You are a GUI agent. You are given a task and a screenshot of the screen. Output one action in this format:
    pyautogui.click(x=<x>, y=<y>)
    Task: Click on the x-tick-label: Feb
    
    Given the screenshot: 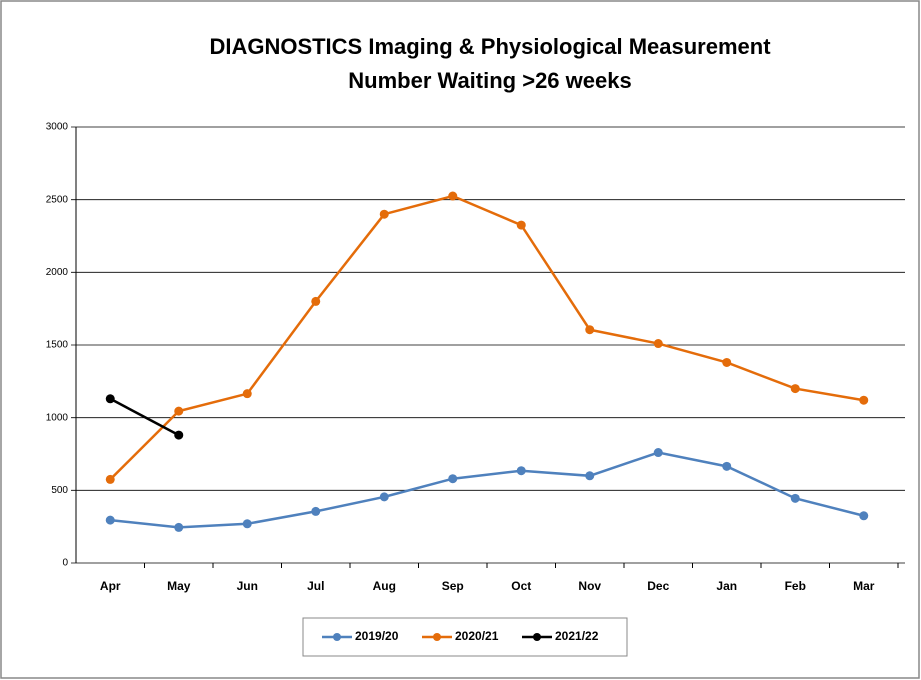 What is the action you would take?
    pyautogui.click(x=795, y=586)
    